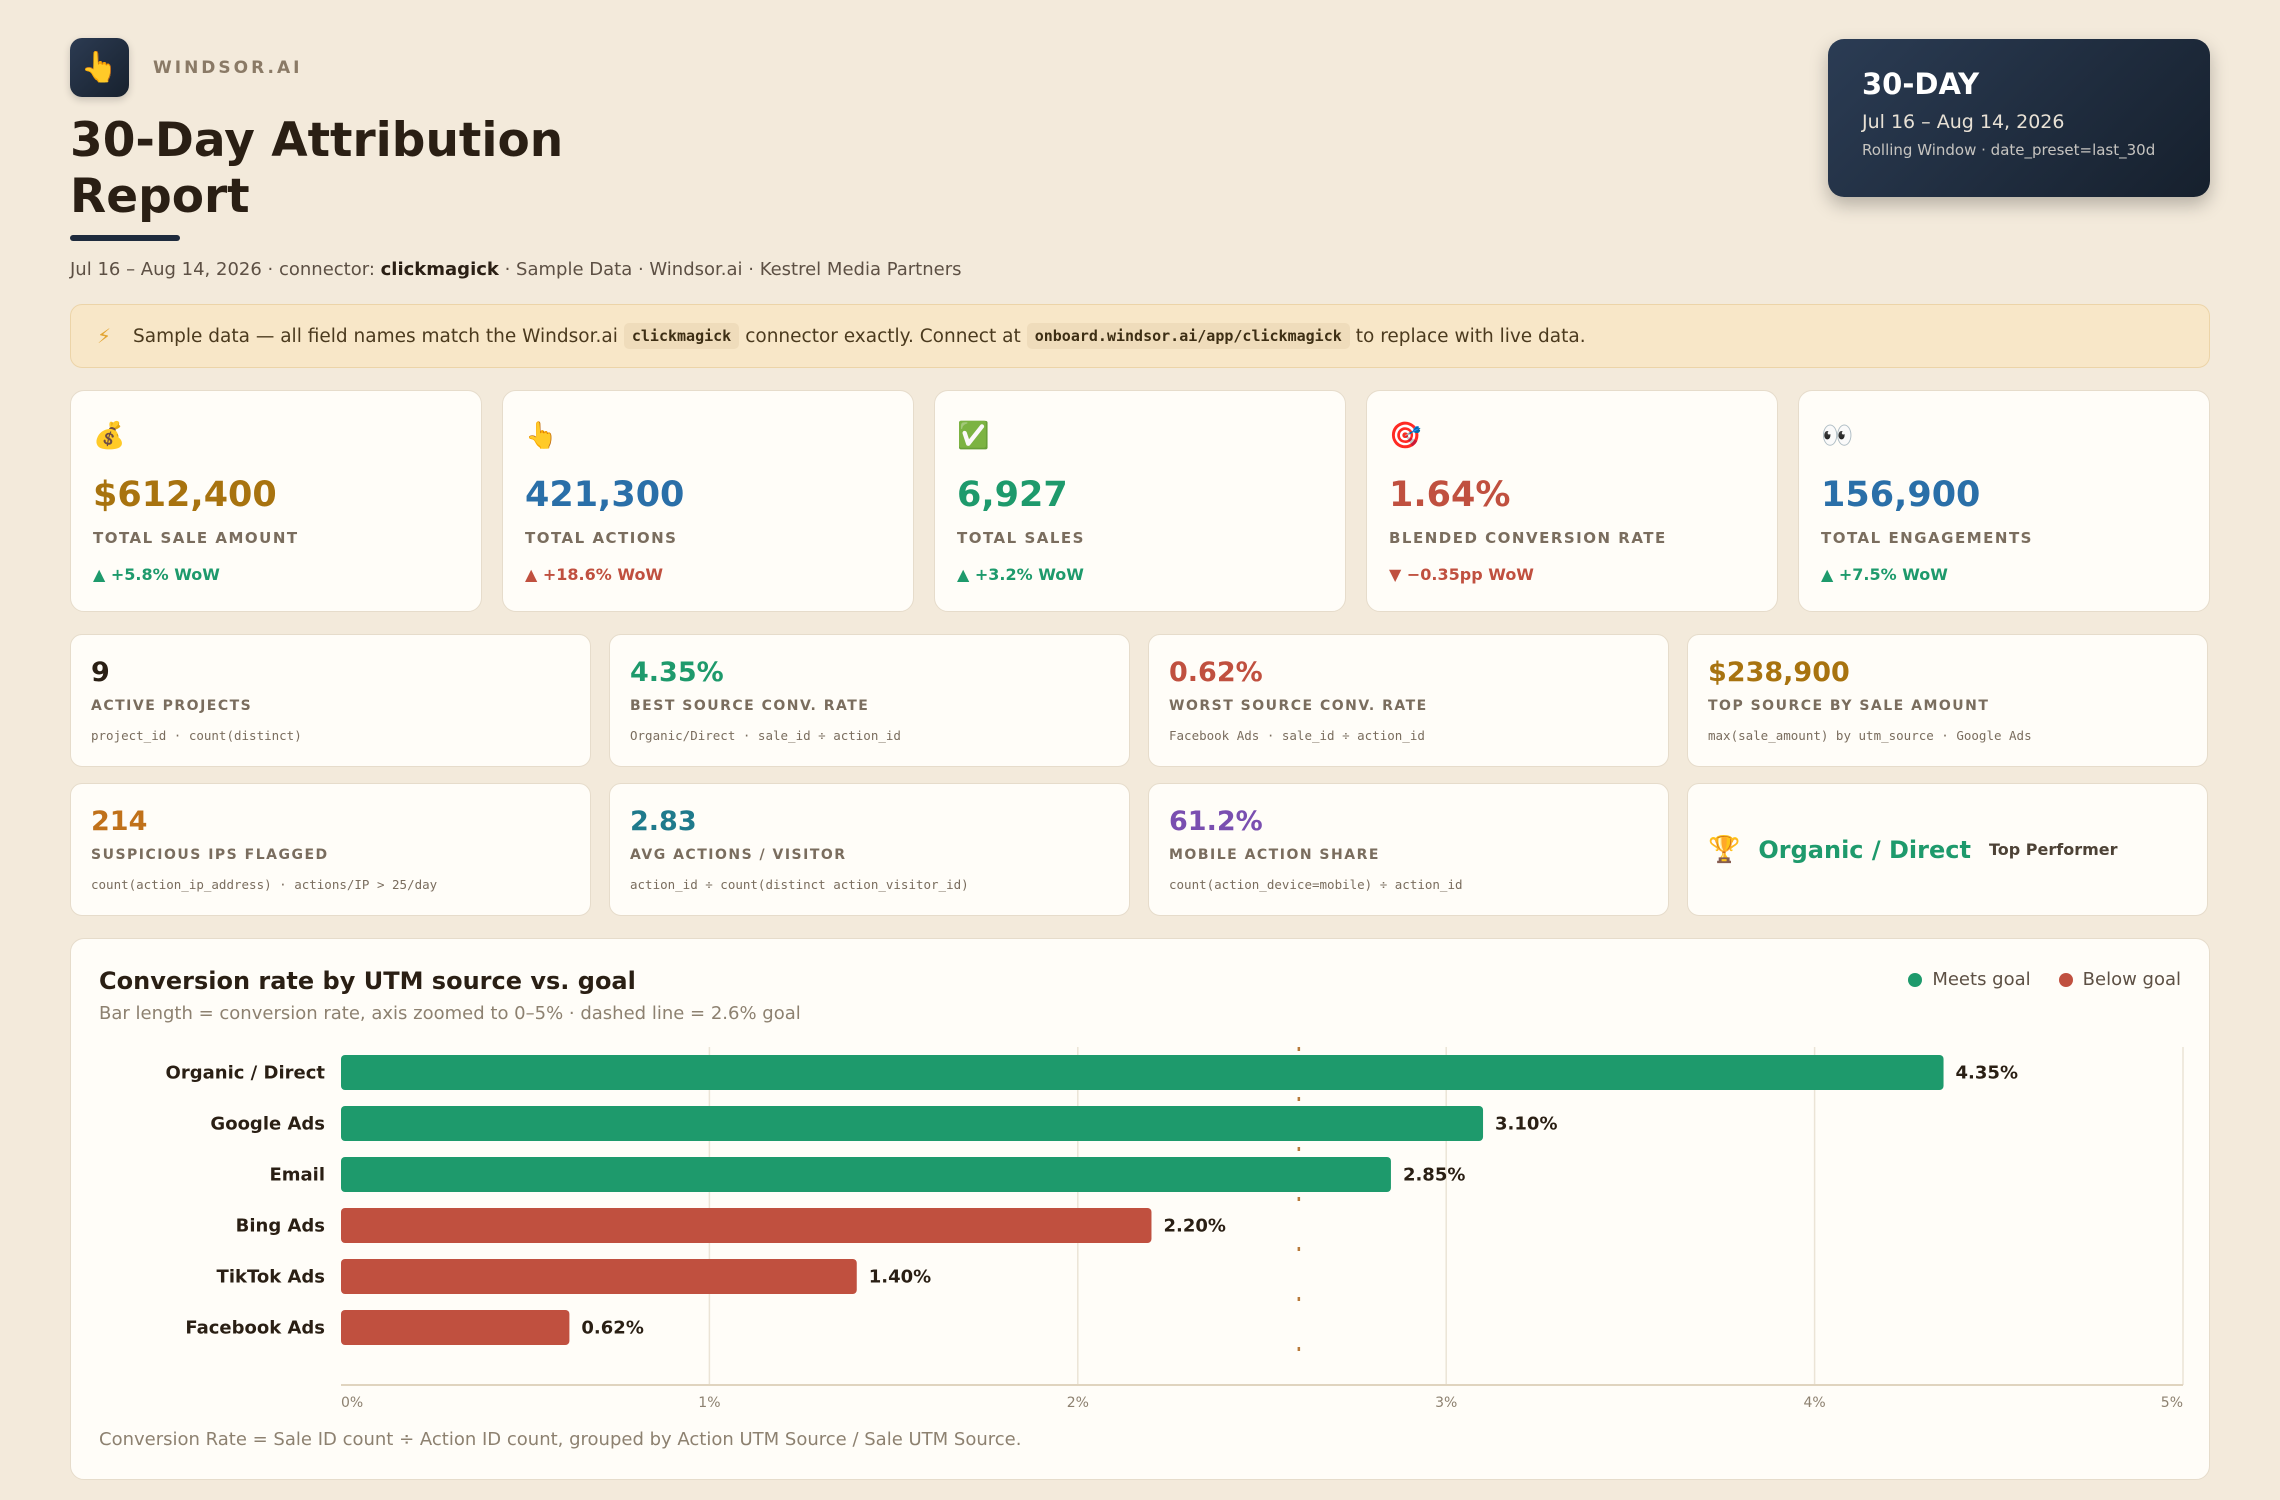  I want to click on chart-title: Conversion rate by UTM source vs. goal, so click(367, 981).